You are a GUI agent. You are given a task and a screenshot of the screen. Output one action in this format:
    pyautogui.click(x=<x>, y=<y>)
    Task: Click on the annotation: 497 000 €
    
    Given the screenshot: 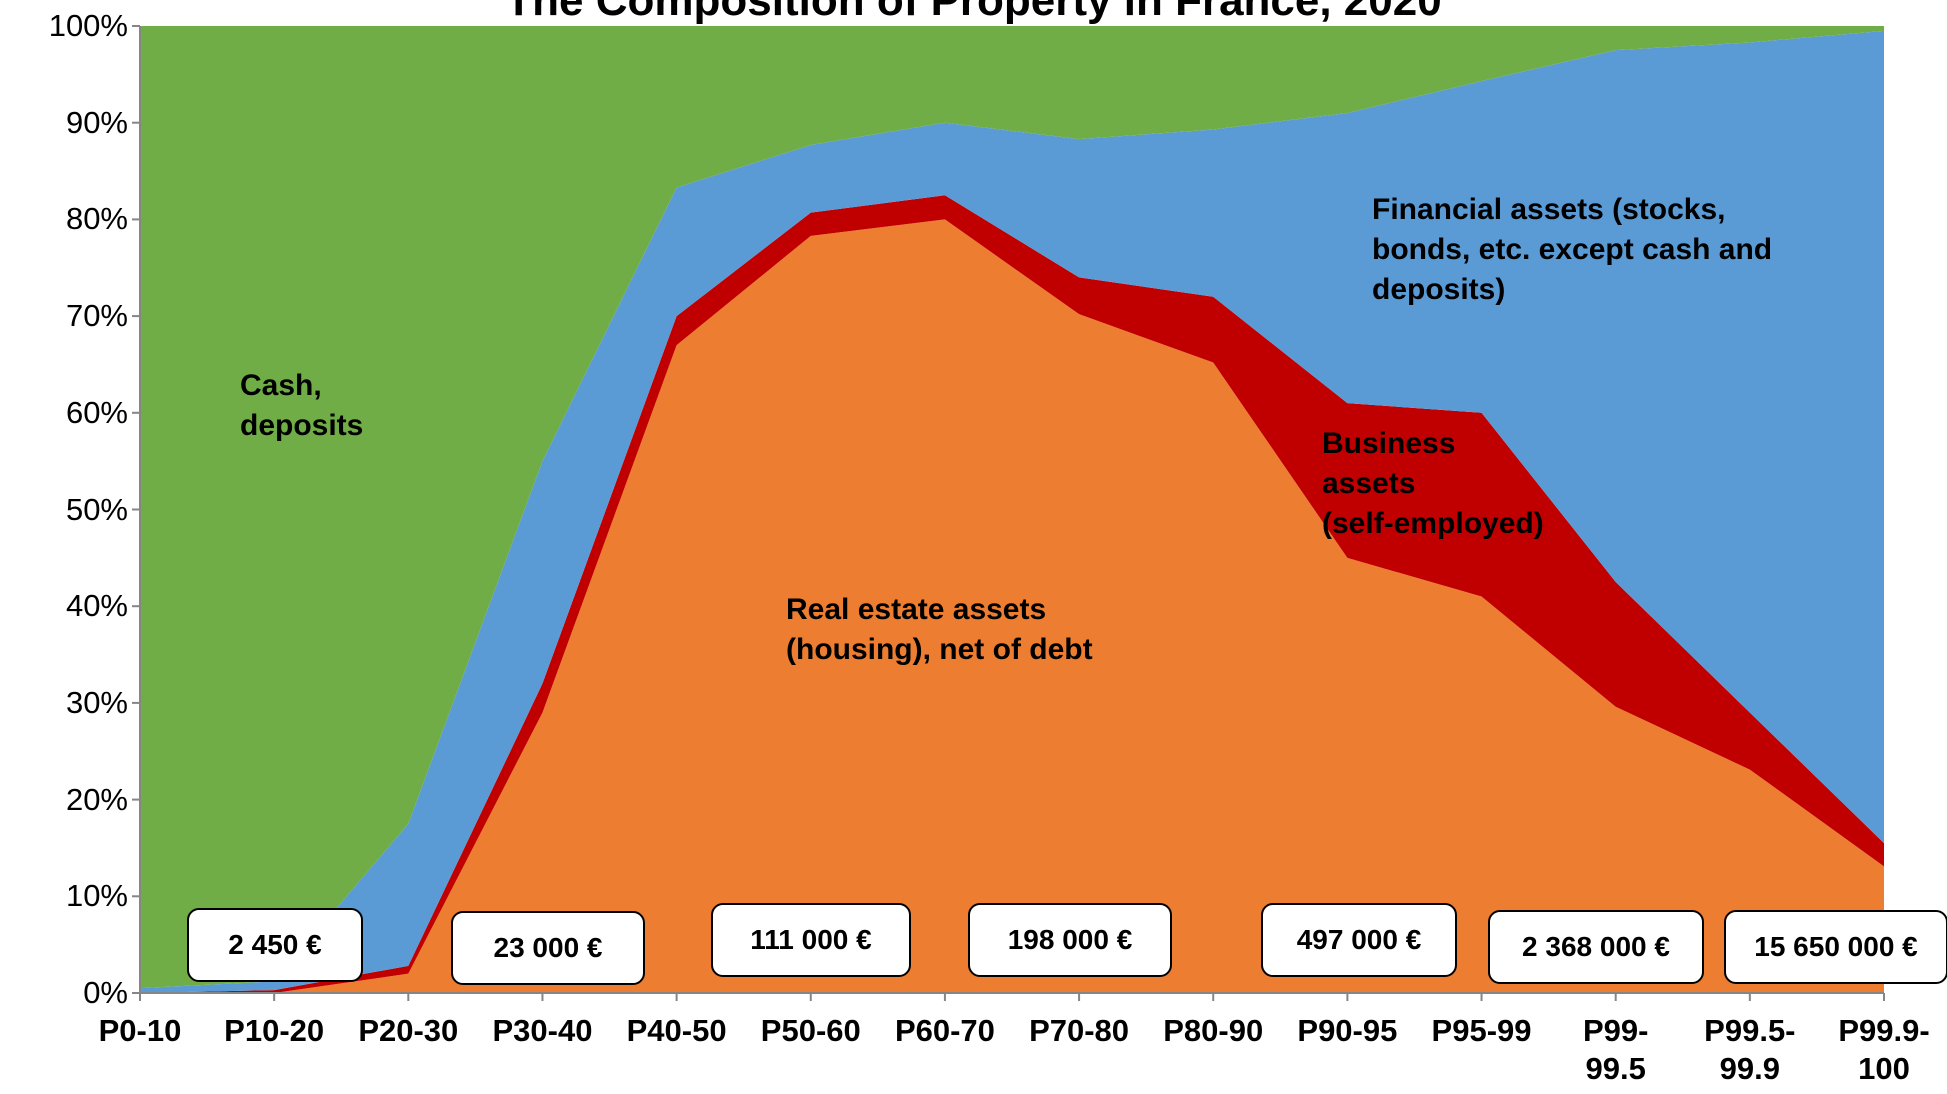 What is the action you would take?
    pyautogui.click(x=1359, y=940)
    